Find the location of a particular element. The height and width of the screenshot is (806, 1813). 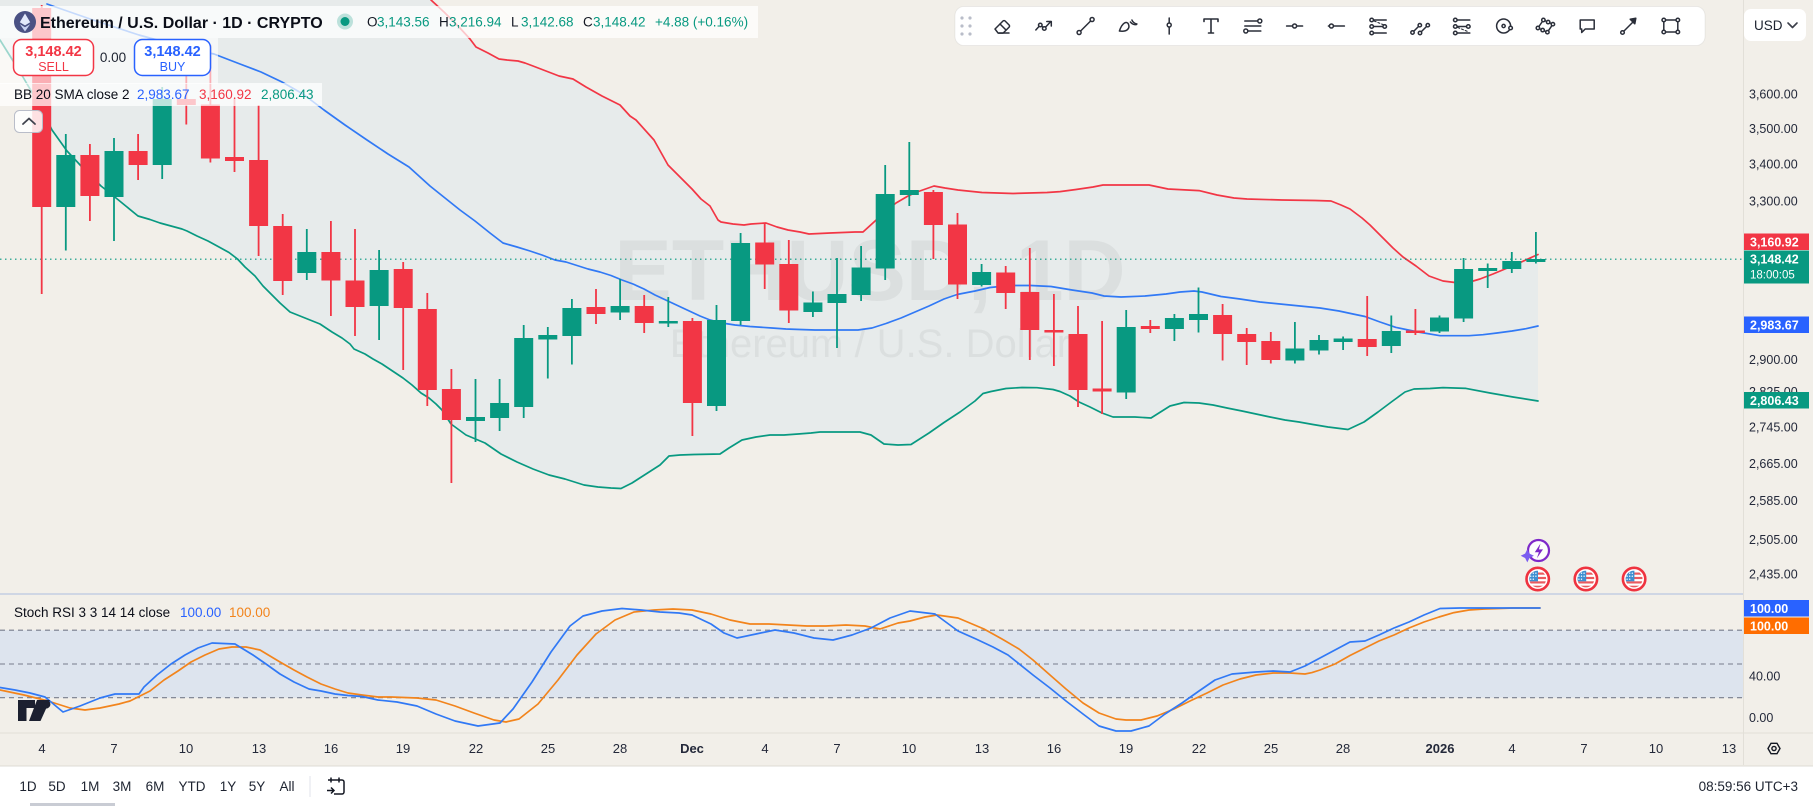

svg-text: 5D is located at coordinates (57, 786).